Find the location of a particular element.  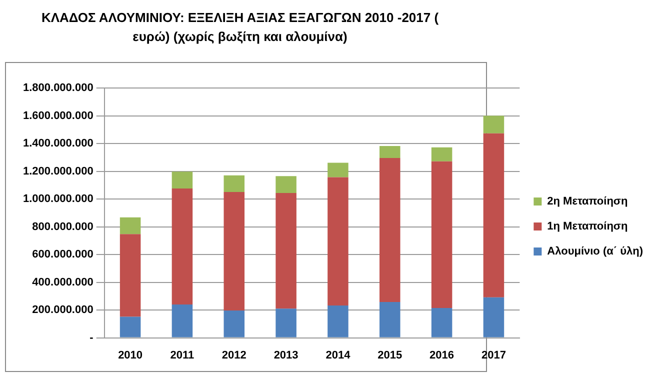

chart-title: ΚΛΑΔΟΣ ΑΛΟΥΜΙΝΙΟΥ: ΕΞΕΛΙΞΗ ΑΞΙΑΣ ΕΞΑΓΩΓΩΝ 2010 -2017 ( ευρώ) (χωρίς βωξίτη και αλουμίνα) is located at coordinates (240, 27).